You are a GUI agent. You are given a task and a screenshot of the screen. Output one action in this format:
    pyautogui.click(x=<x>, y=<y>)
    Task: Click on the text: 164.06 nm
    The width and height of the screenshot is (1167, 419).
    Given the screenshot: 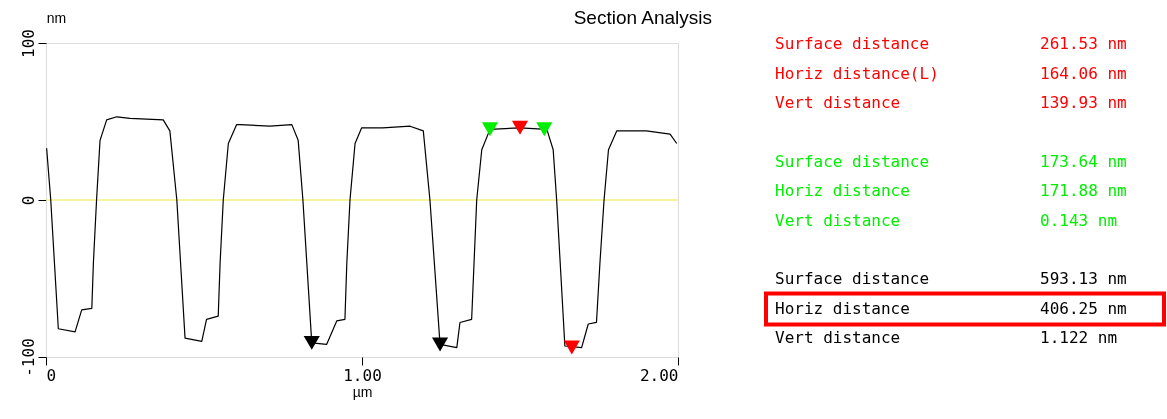 What is the action you would take?
    pyautogui.click(x=1083, y=73)
    